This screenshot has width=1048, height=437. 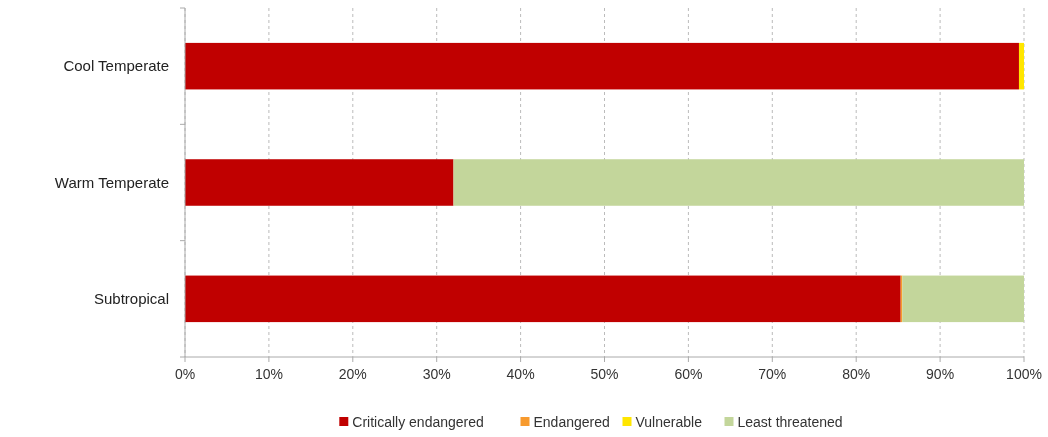 What do you see at coordinates (856, 374) in the screenshot?
I see `x-tick-label: 80%` at bounding box center [856, 374].